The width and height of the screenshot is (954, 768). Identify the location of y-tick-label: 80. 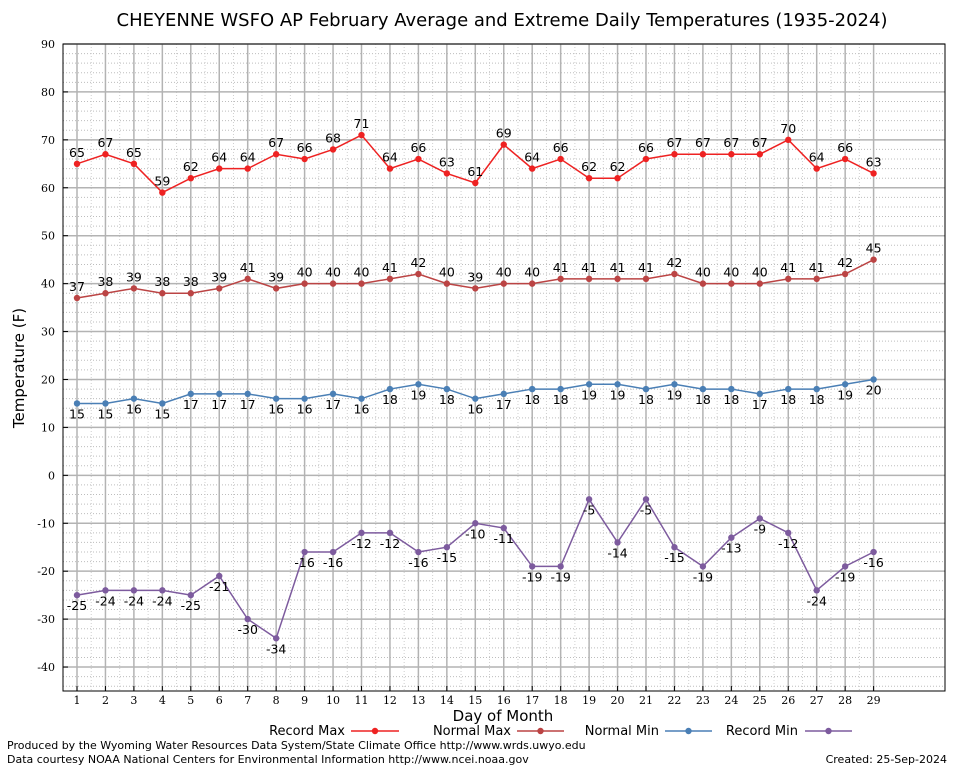
(48, 92).